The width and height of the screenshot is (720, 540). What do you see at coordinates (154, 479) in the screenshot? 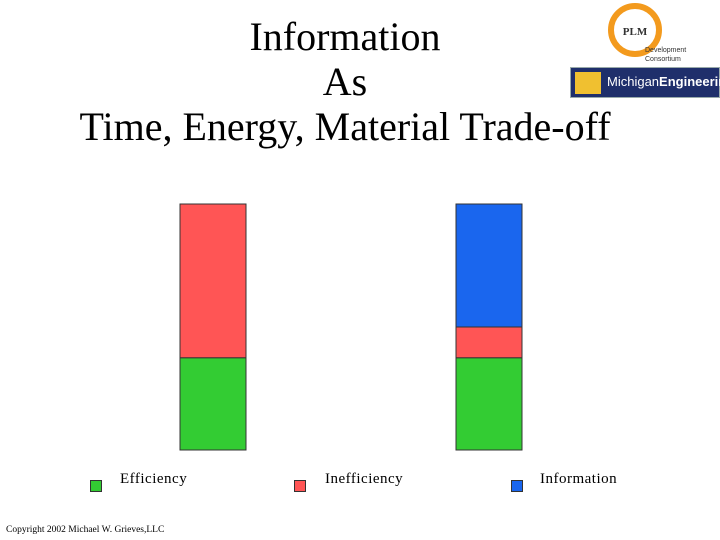
I see `legend-label-efficiency: Efficiency` at bounding box center [154, 479].